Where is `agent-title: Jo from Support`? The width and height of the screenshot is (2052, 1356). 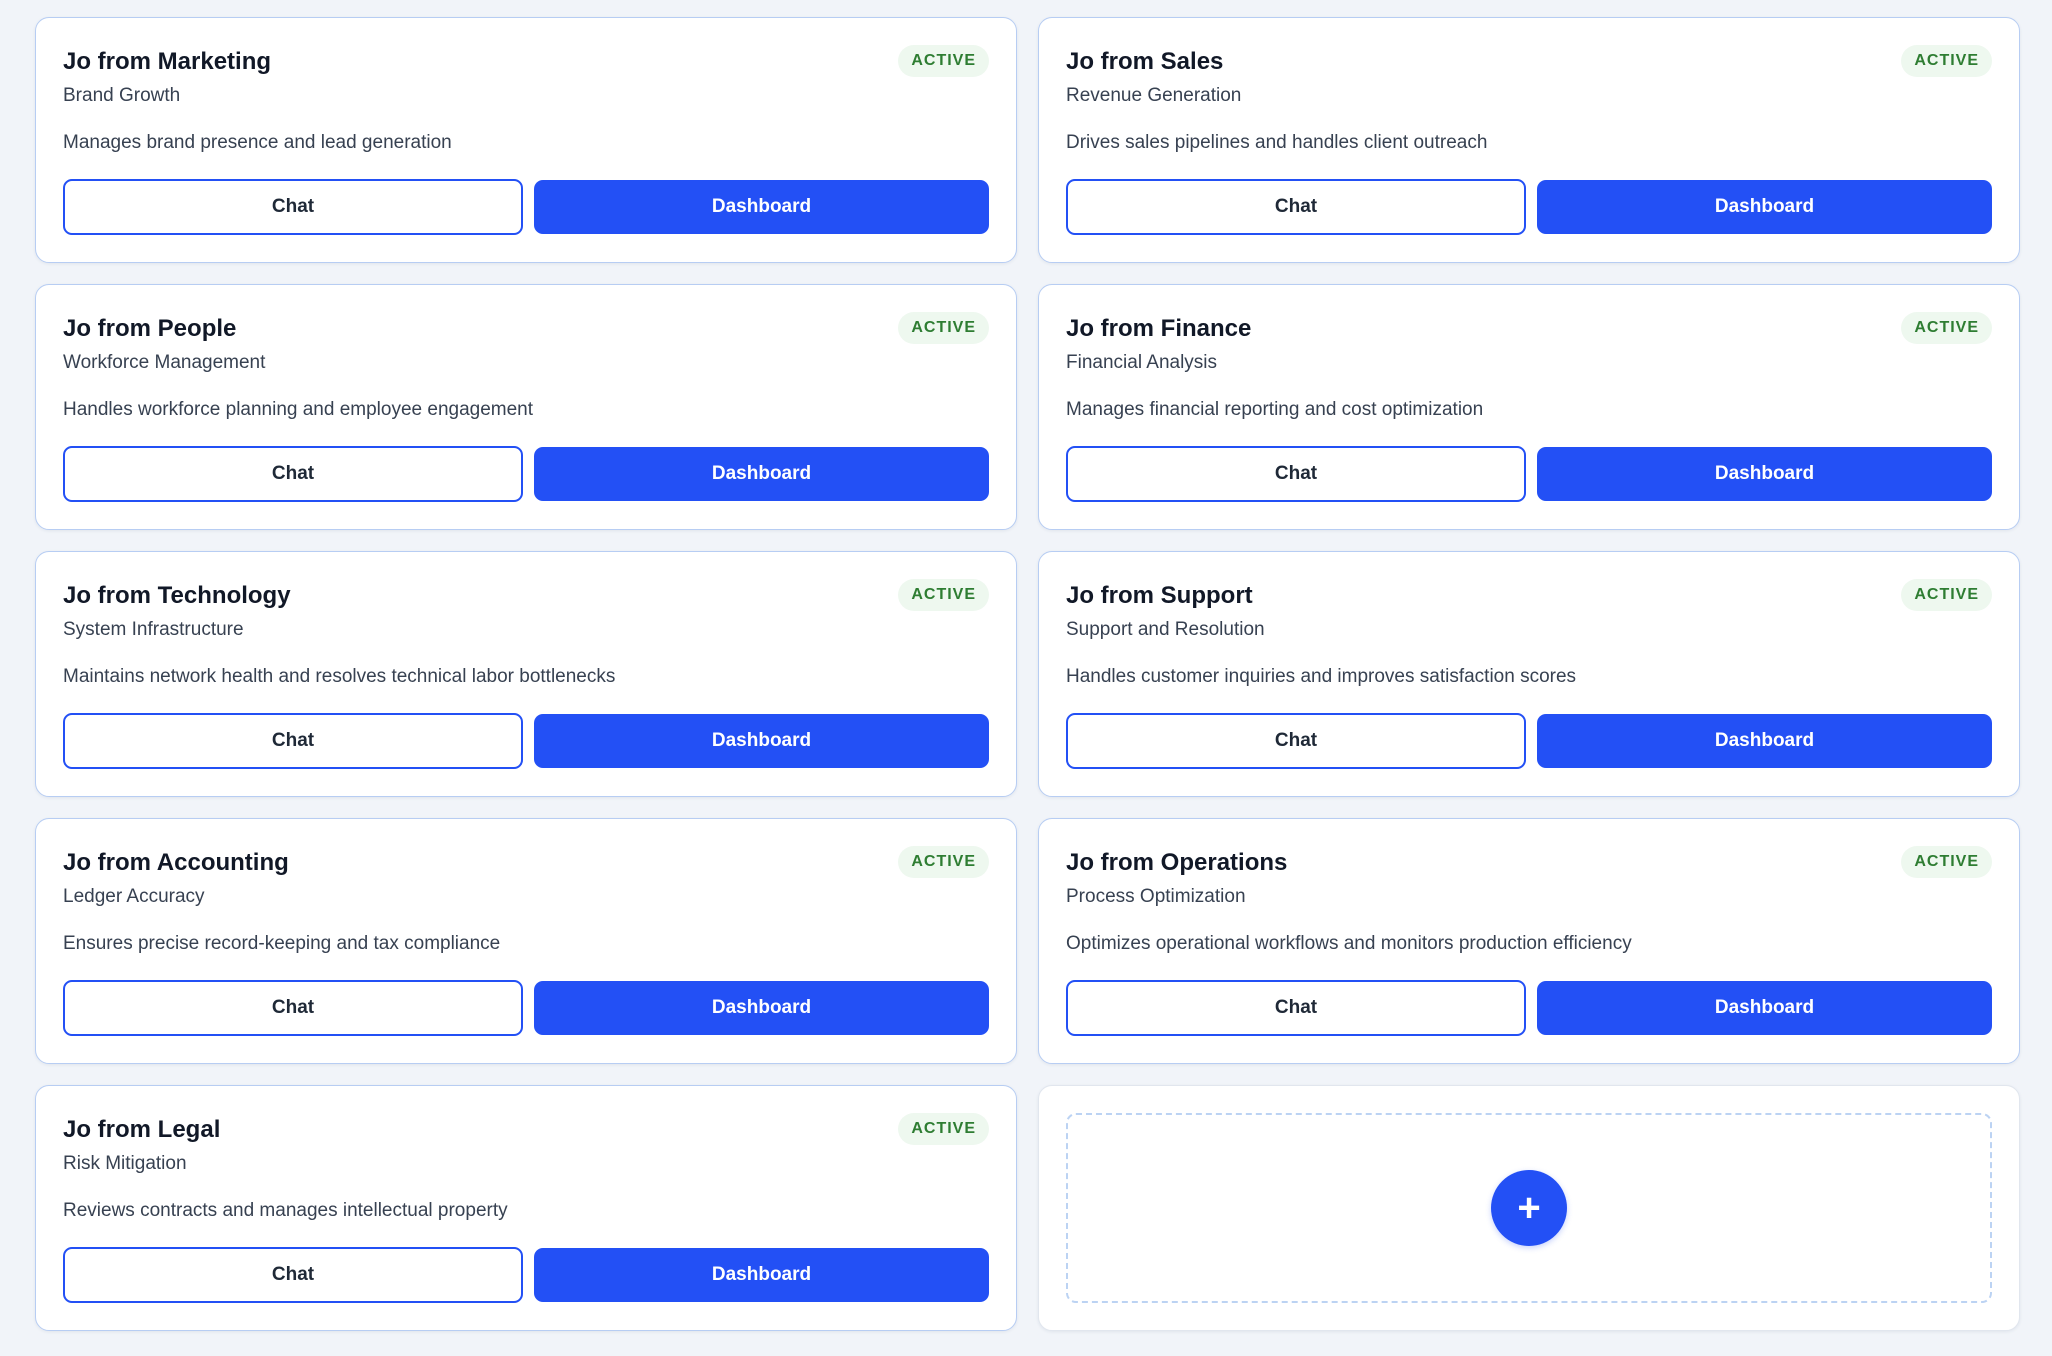 agent-title: Jo from Support is located at coordinates (1159, 595).